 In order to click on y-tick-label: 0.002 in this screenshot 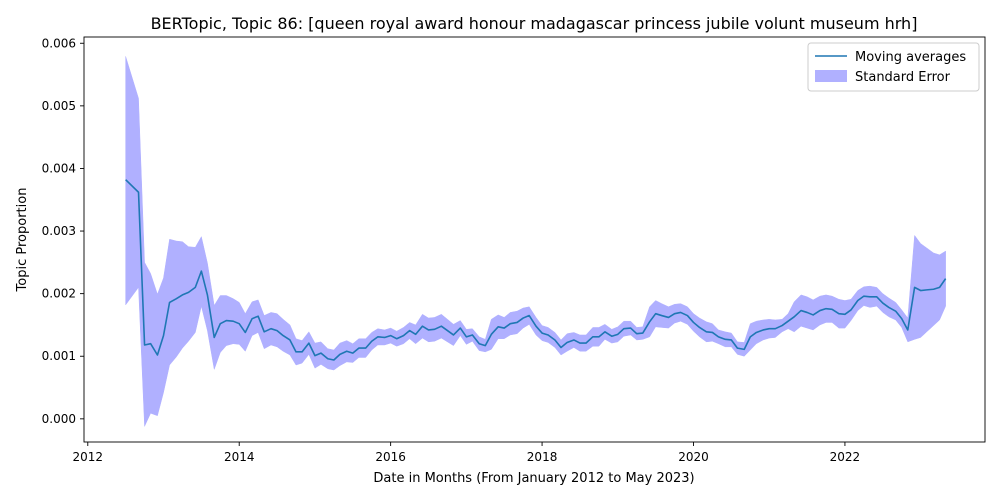, I will do `click(59, 294)`.